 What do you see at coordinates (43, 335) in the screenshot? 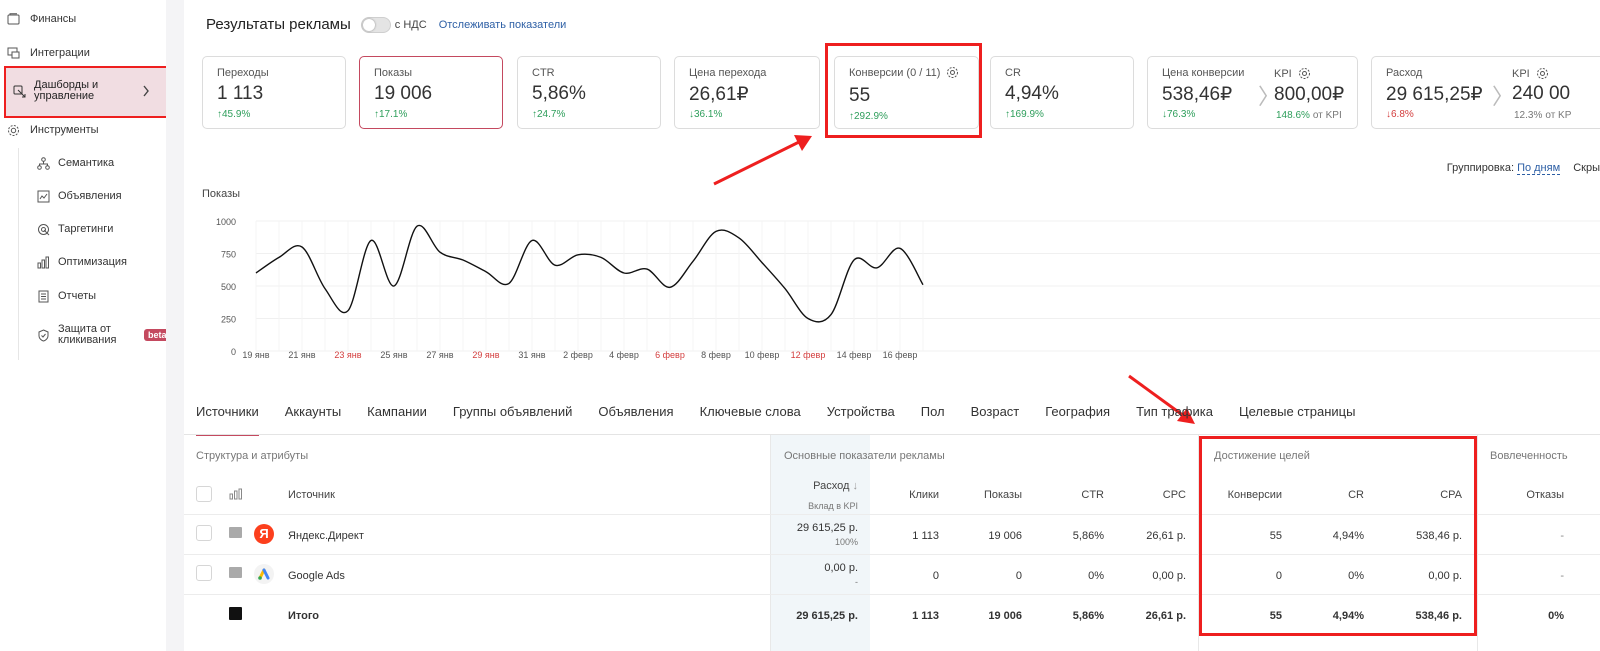
I see `shield-icon` at bounding box center [43, 335].